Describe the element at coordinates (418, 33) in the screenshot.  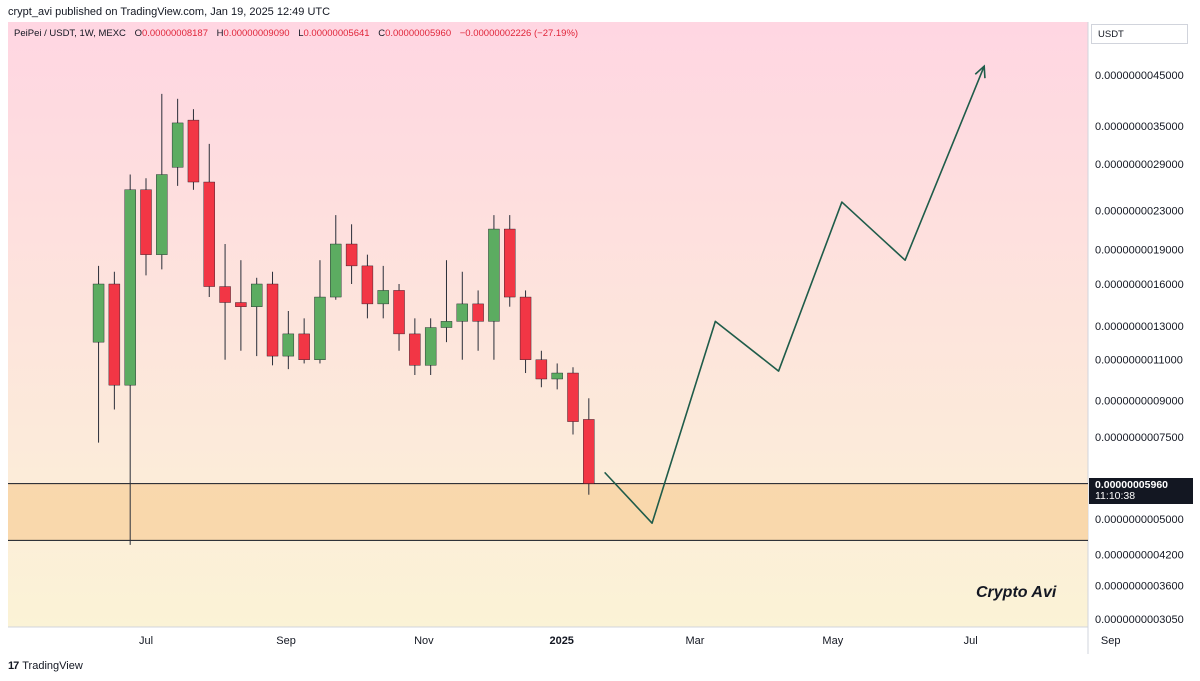
I see `close-value: 0.00000005960` at that location.